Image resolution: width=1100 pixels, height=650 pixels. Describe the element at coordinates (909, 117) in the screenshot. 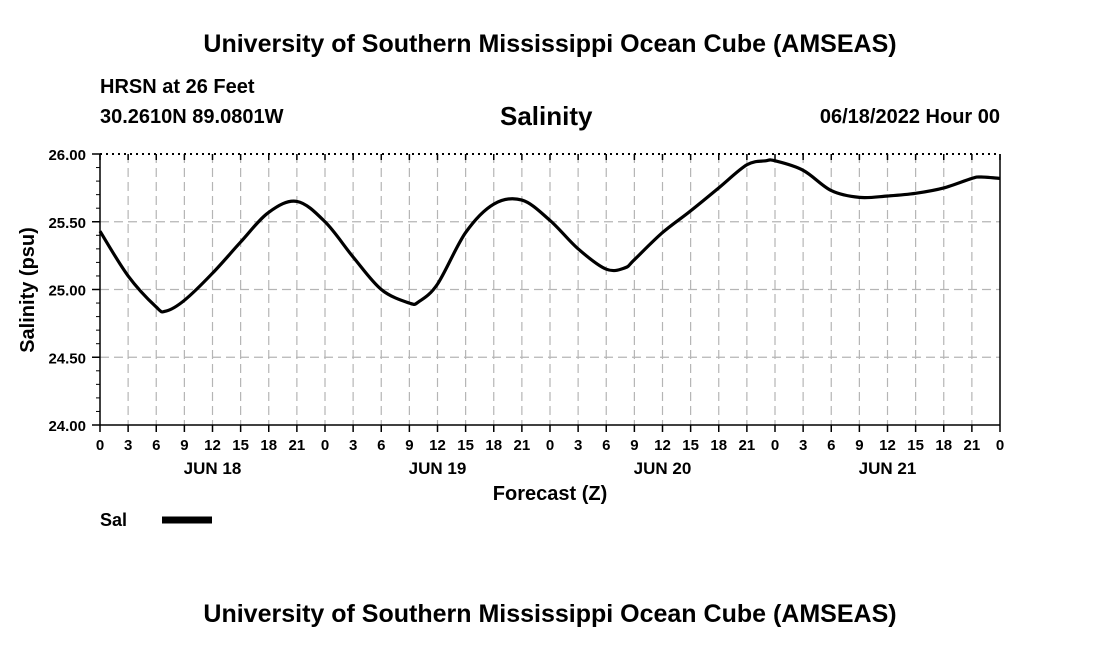

I see `forecast-datetime: 06/18/2022 Hour 00` at that location.